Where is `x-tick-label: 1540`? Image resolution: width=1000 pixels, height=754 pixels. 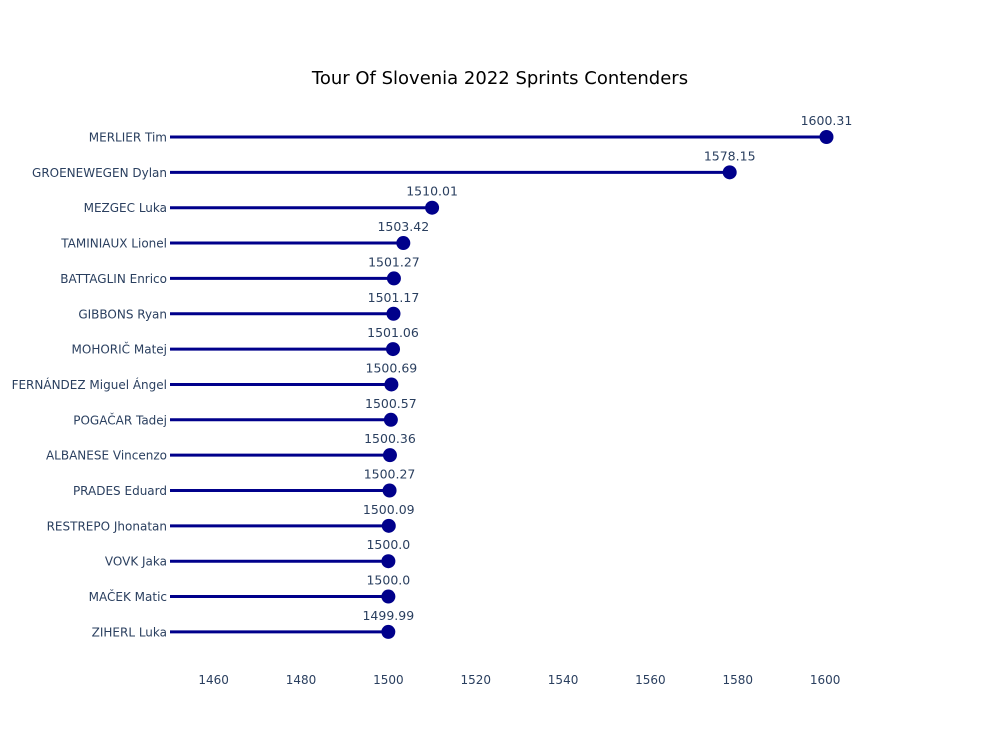
x-tick-label: 1540 is located at coordinates (563, 680).